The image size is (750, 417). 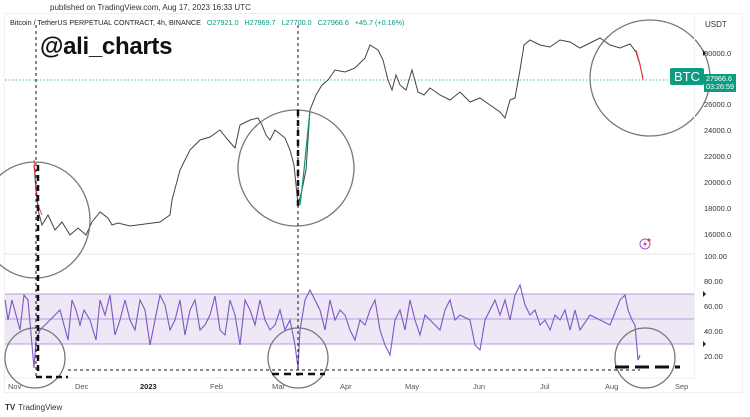 I want to click on change-value: +45.7 (+0.16%), so click(x=379, y=22).